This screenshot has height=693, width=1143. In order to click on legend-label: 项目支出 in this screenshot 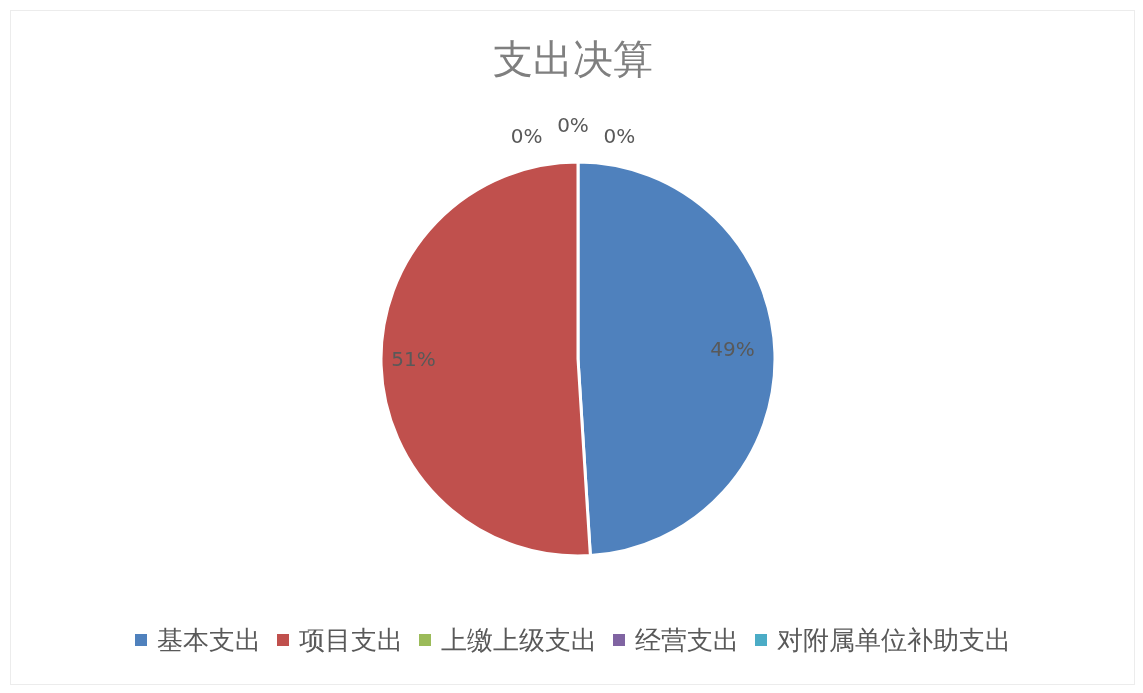, I will do `click(350, 640)`.